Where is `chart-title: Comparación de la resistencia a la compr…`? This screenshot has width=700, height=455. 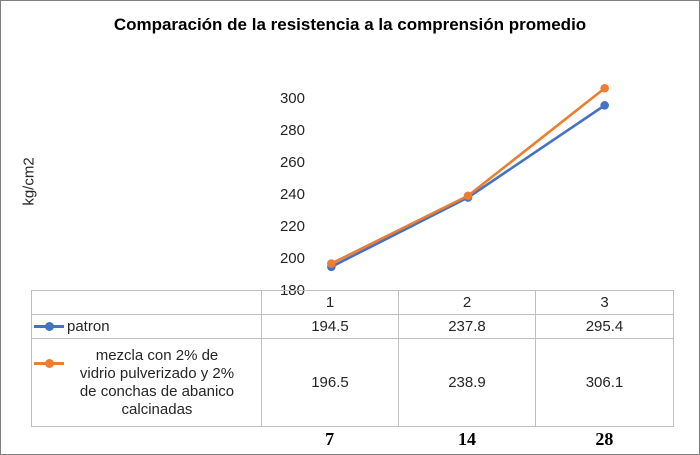 chart-title: Comparación de la resistencia a la compr… is located at coordinates (350, 24).